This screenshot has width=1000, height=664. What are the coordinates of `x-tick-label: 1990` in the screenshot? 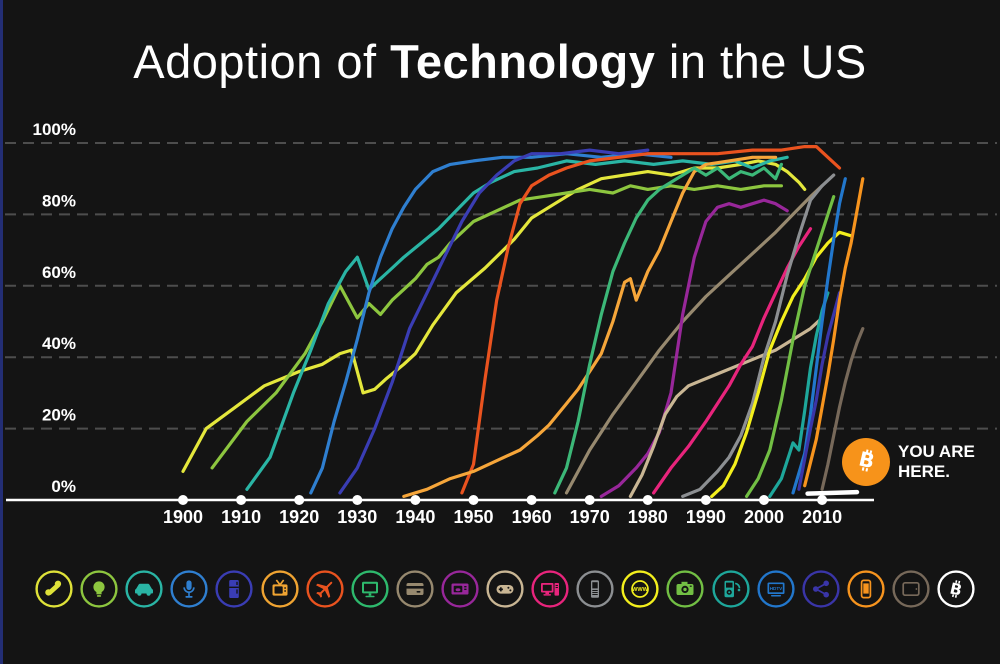 It's located at (706, 517).